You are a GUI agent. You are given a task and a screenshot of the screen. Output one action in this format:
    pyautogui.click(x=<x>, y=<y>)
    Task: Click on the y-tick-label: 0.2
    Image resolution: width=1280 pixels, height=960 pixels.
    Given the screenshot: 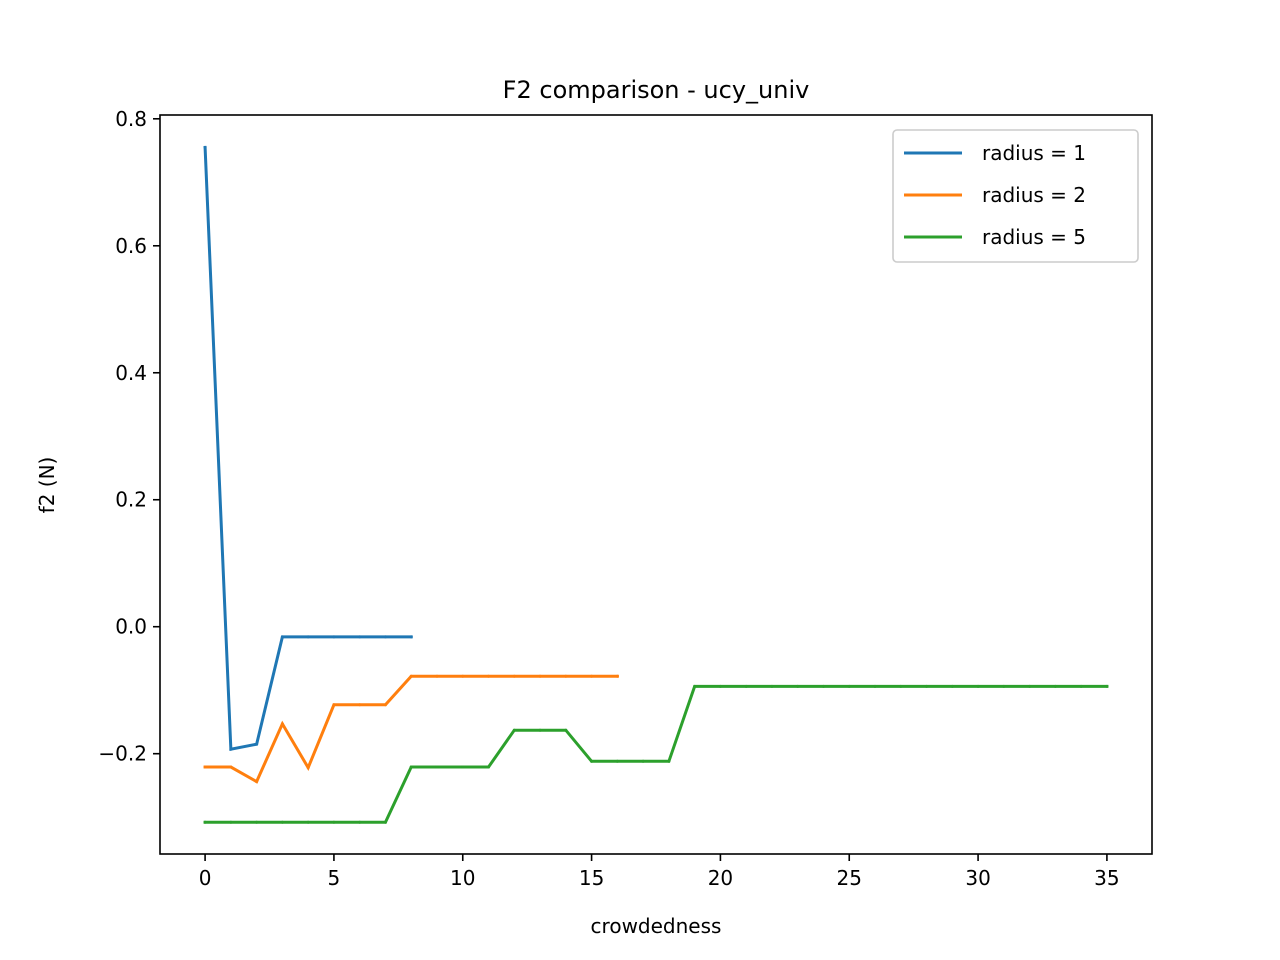 What is the action you would take?
    pyautogui.click(x=131, y=500)
    